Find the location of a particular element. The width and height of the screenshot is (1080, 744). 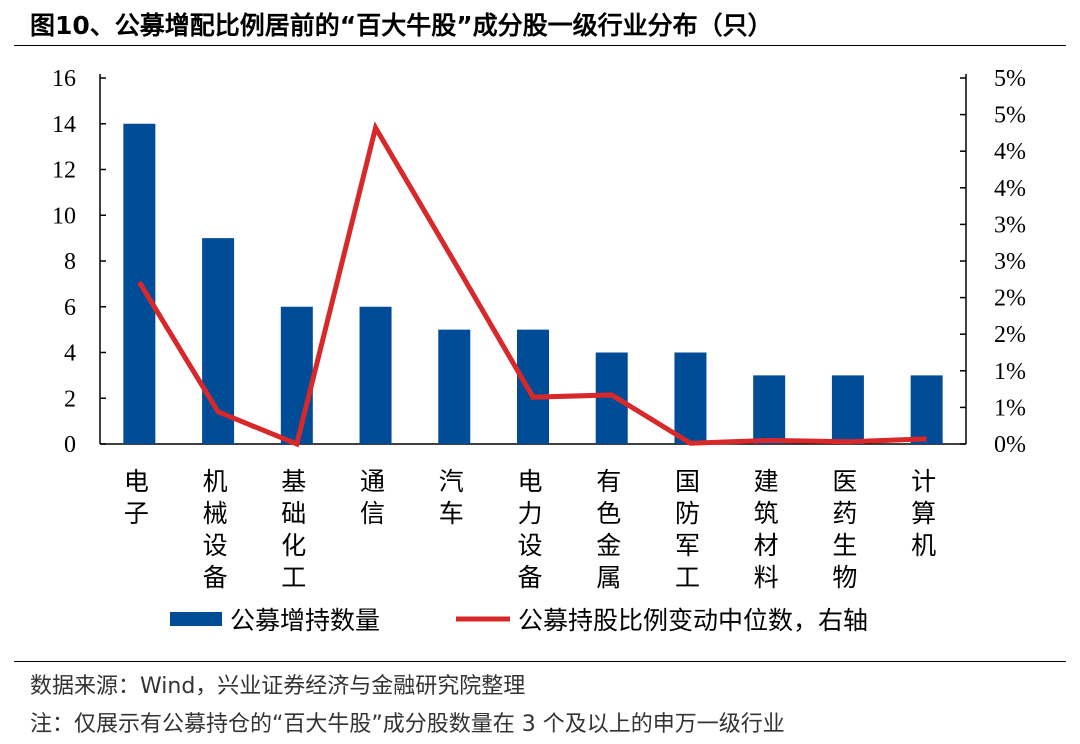

category-label-5: 电力设备 is located at coordinates (529, 529).